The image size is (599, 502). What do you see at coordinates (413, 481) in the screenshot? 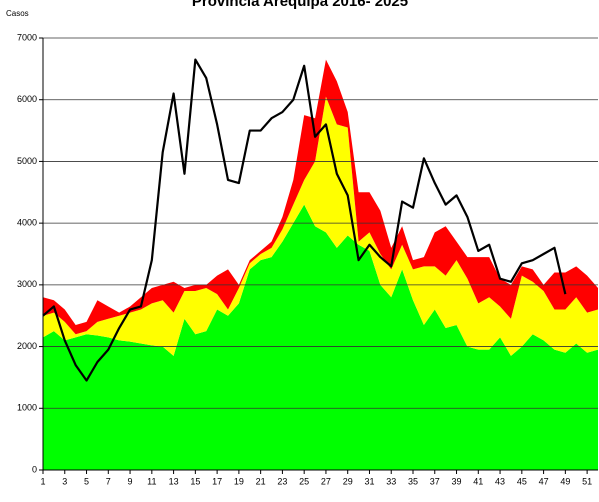
I see `x-tick-label: 35` at bounding box center [413, 481].